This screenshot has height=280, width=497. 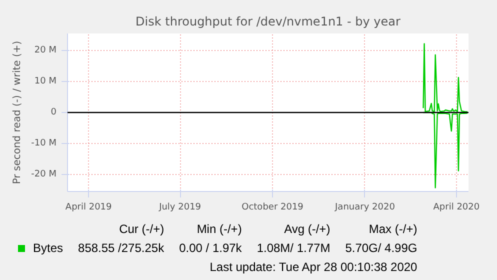 I want to click on x-tick-label: April 2020, so click(x=456, y=207).